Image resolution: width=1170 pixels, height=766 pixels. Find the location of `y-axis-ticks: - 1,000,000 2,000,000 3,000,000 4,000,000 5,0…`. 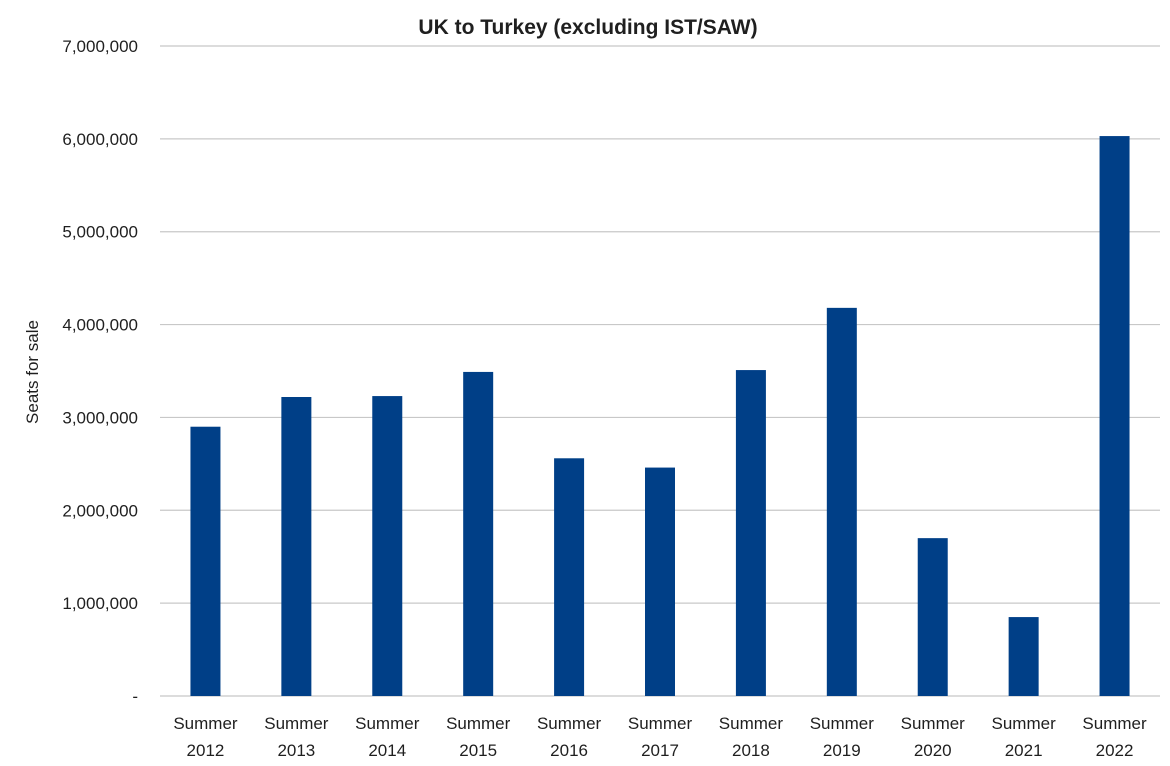

y-axis-ticks: - 1,000,000 2,000,000 3,000,000 4,000,000 5,0… is located at coordinates (100, 371).